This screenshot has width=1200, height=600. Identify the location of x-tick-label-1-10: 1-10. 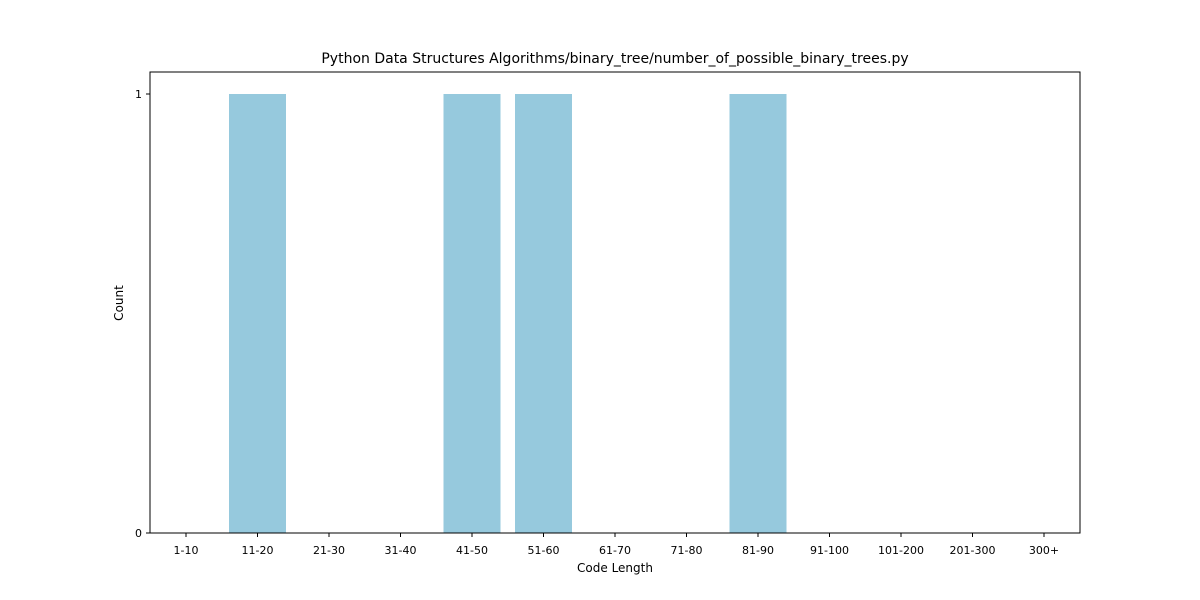
(186, 550).